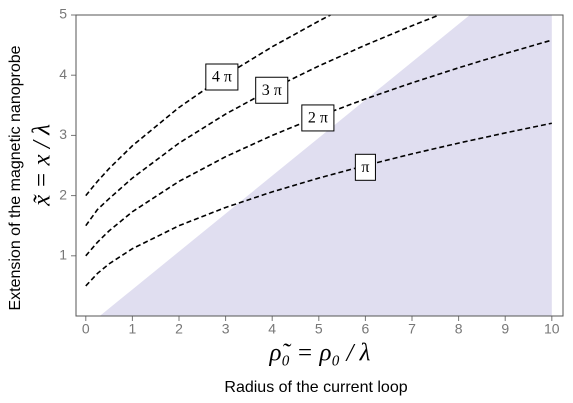 This screenshot has width=573, height=403. I want to click on x-tick-label: 1, so click(132, 329).